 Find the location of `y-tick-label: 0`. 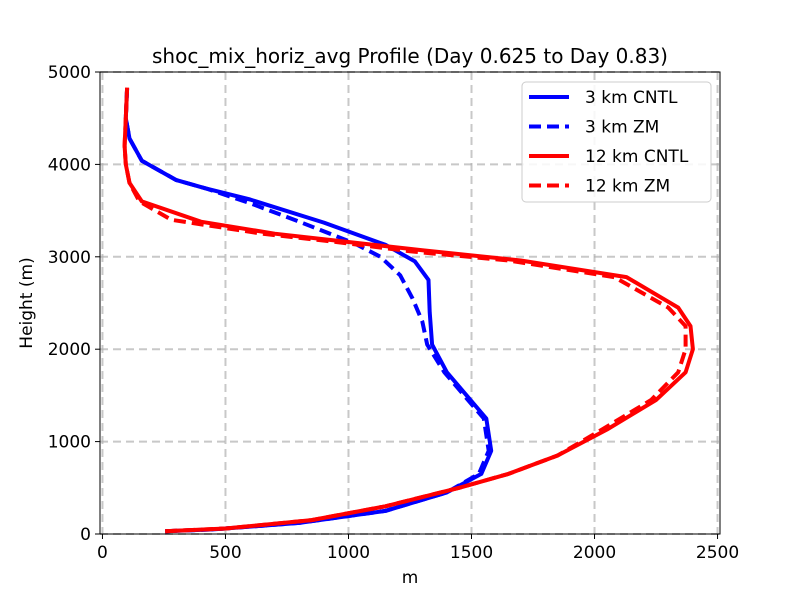

y-tick-label: 0 is located at coordinates (85, 535).